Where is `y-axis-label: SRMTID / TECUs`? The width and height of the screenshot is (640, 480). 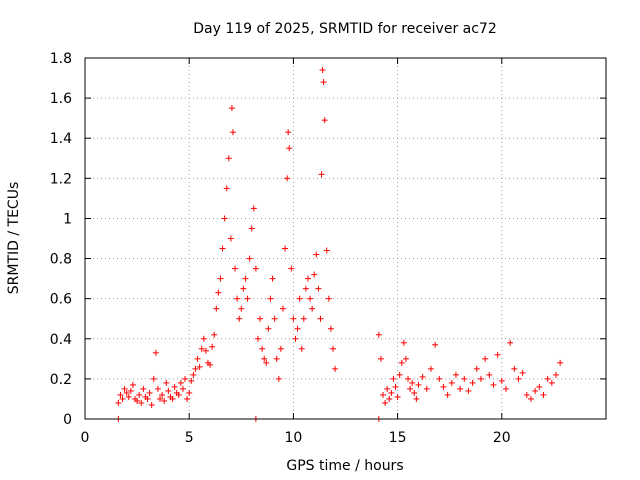 y-axis-label: SRMTID / TECUs is located at coordinates (14, 238).